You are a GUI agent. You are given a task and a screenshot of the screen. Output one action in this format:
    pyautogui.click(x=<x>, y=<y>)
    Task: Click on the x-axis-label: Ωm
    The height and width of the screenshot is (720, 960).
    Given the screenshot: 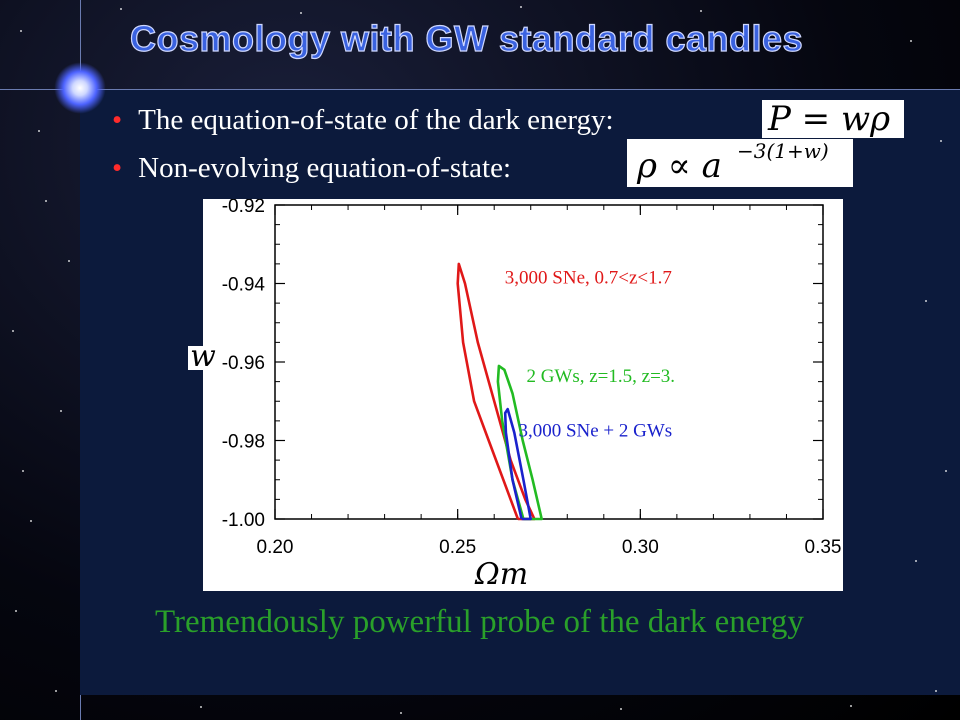 What is the action you would take?
    pyautogui.click(x=501, y=574)
    